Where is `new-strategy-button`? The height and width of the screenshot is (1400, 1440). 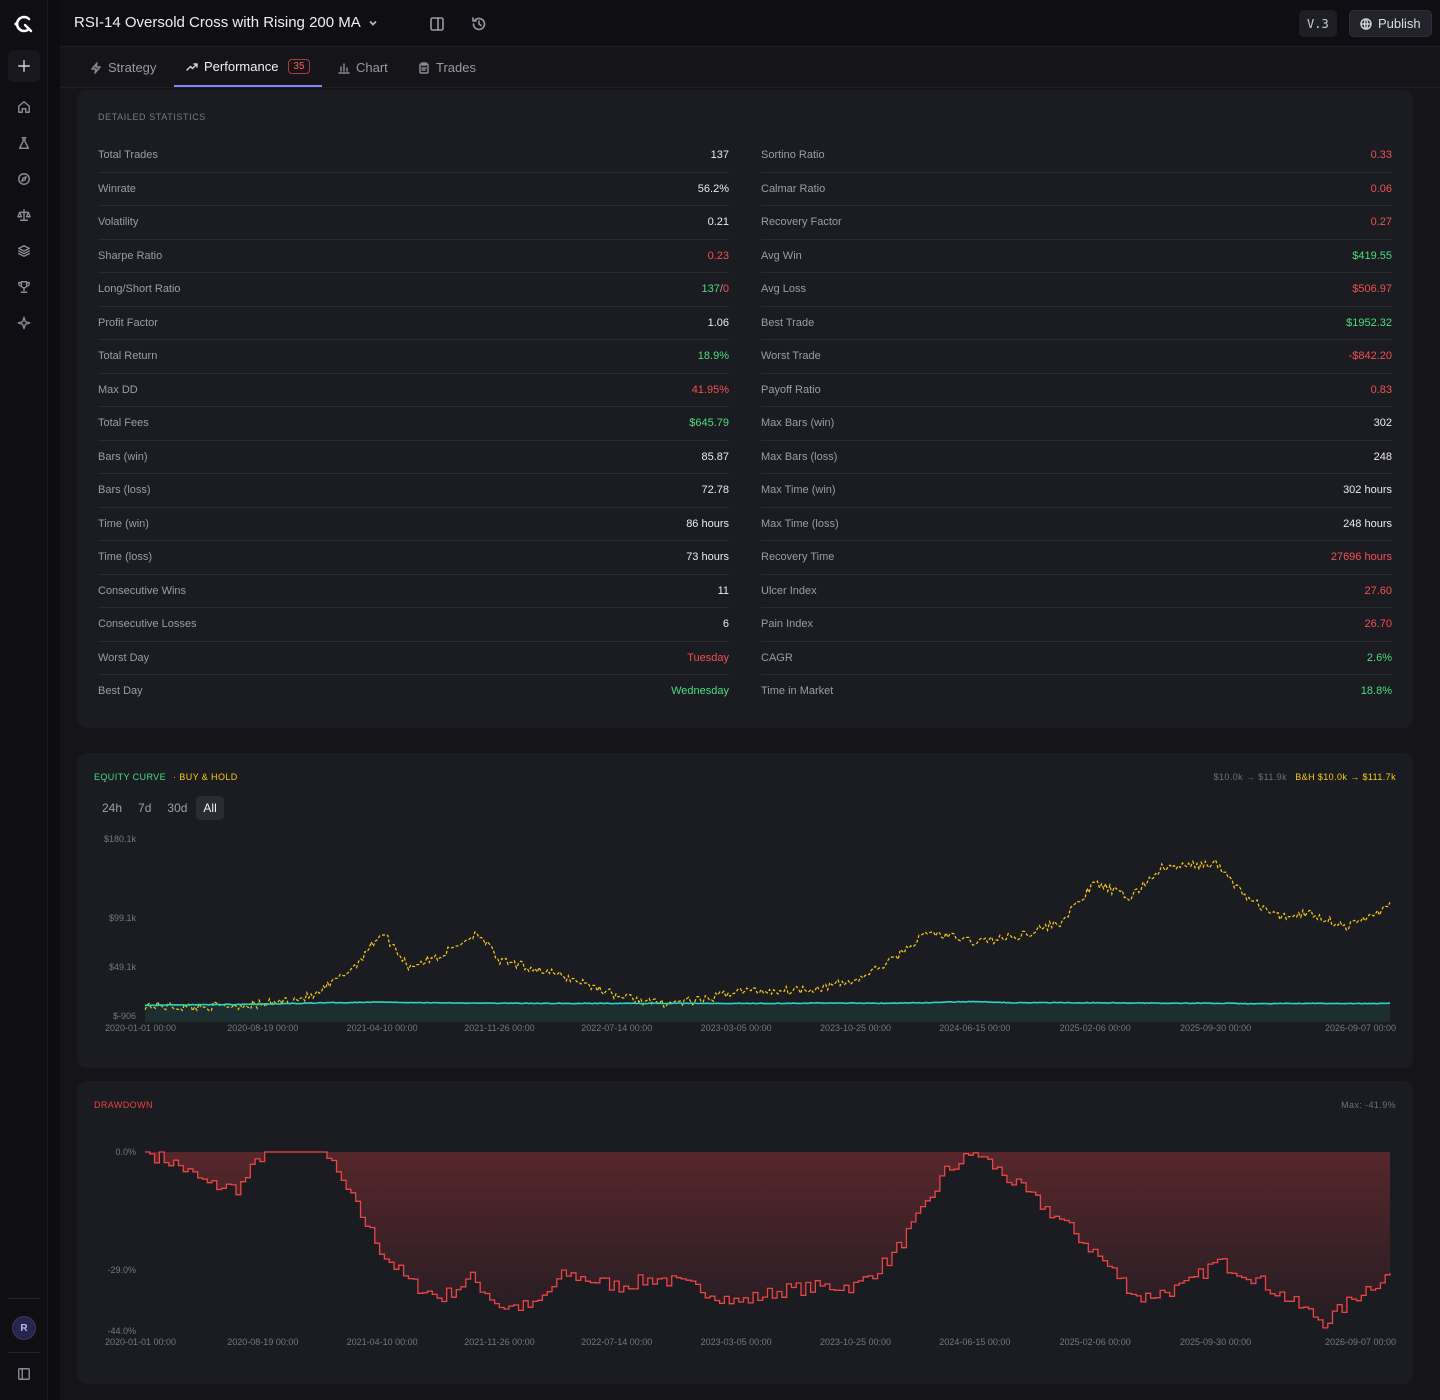 new-strategy-button is located at coordinates (24, 66).